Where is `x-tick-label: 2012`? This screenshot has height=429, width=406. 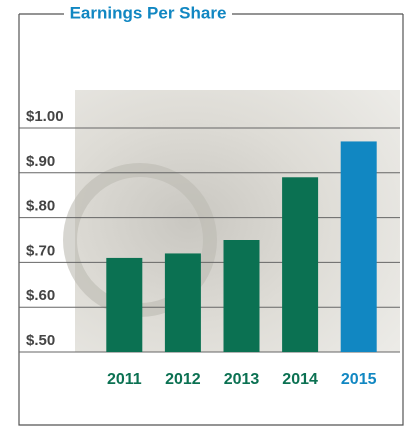 x-tick-label: 2012 is located at coordinates (183, 379).